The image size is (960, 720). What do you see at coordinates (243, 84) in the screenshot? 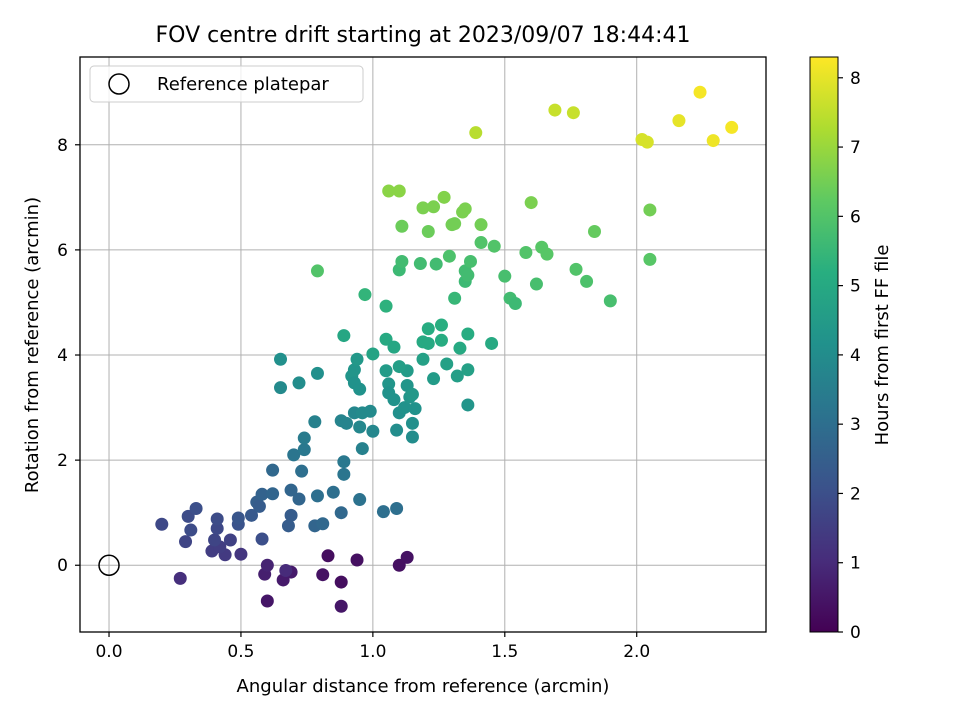
I see `legend-entry-reference-platepar: Reference platepar` at bounding box center [243, 84].